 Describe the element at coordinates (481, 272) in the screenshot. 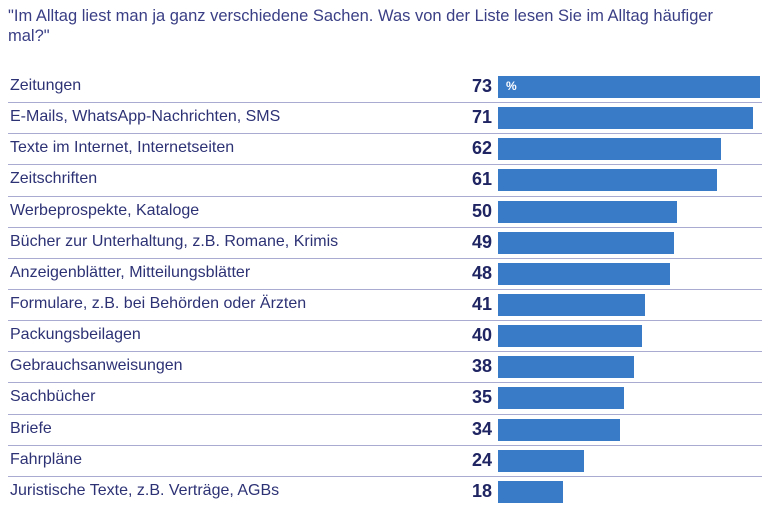

I see `value-label: 48` at that location.